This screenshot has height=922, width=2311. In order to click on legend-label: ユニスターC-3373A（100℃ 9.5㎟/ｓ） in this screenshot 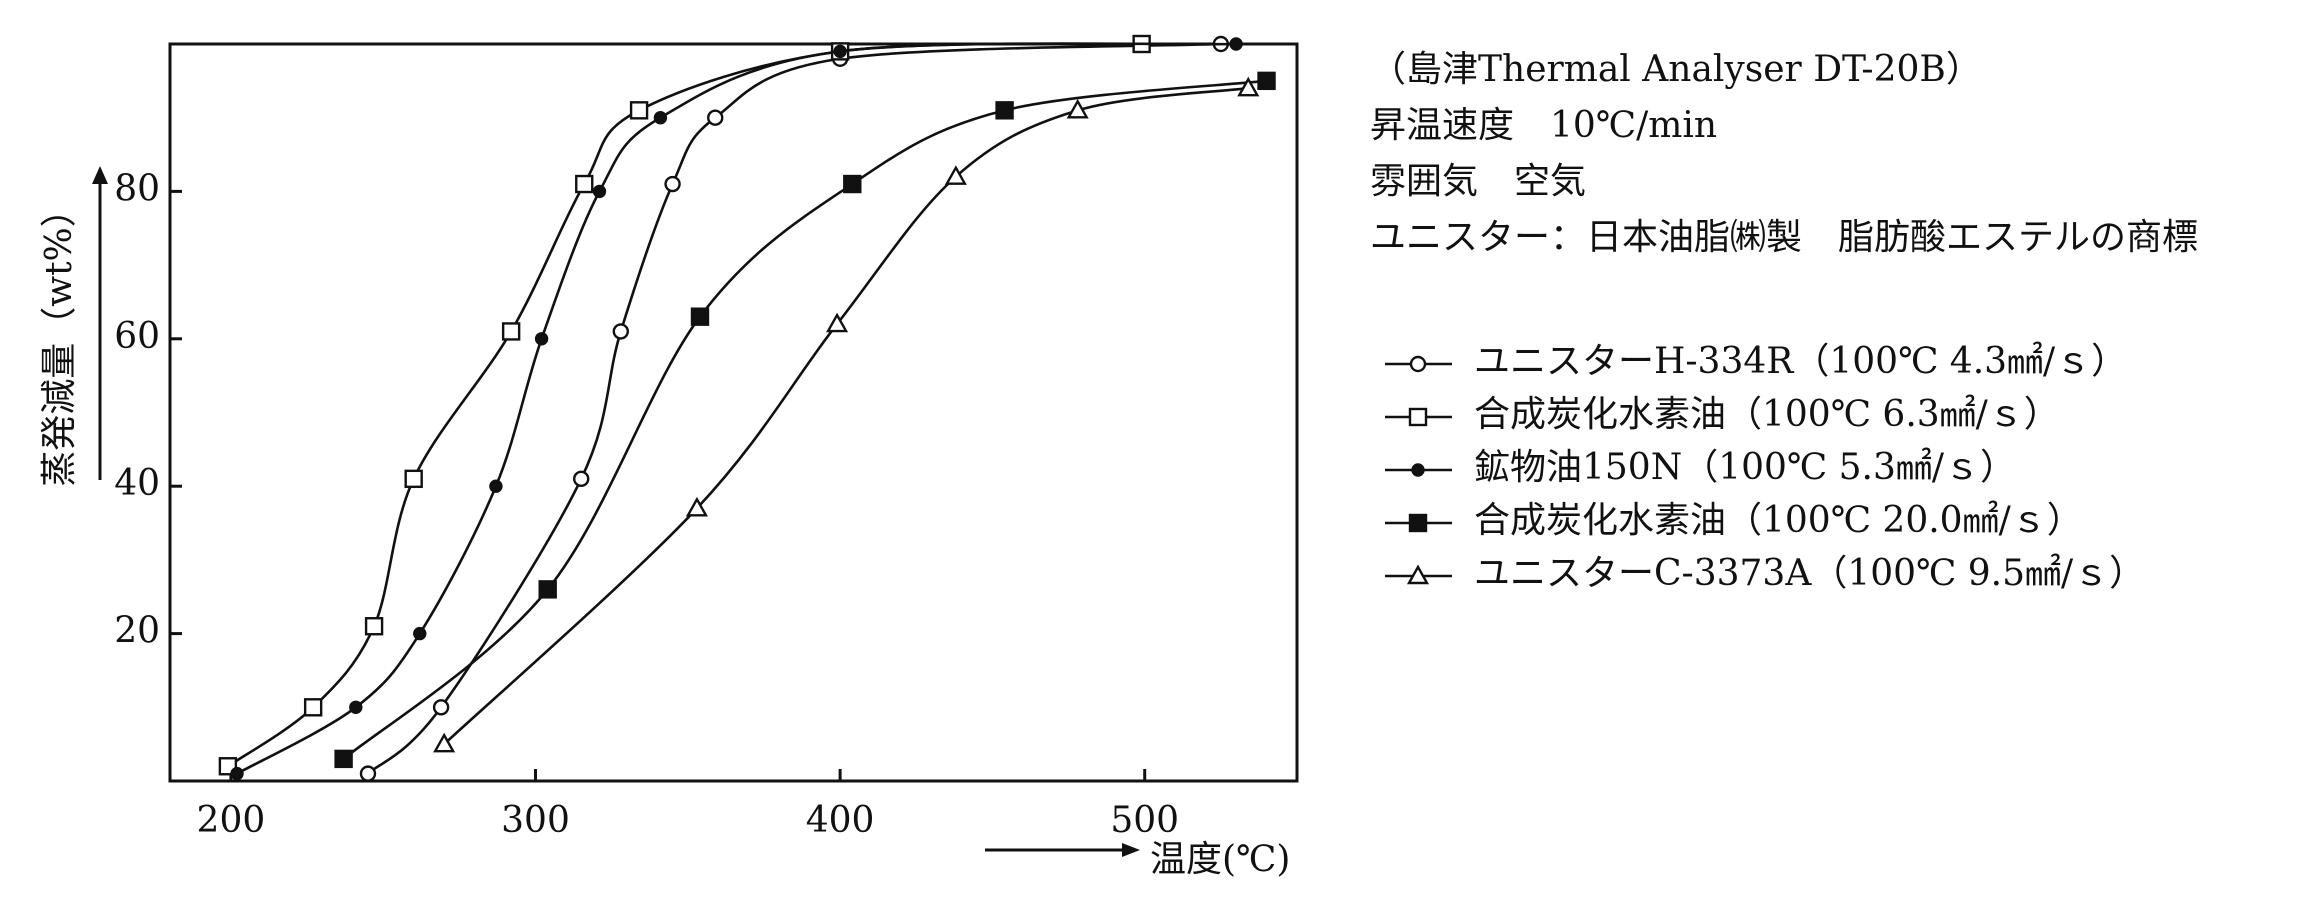, I will do `click(1809, 573)`.